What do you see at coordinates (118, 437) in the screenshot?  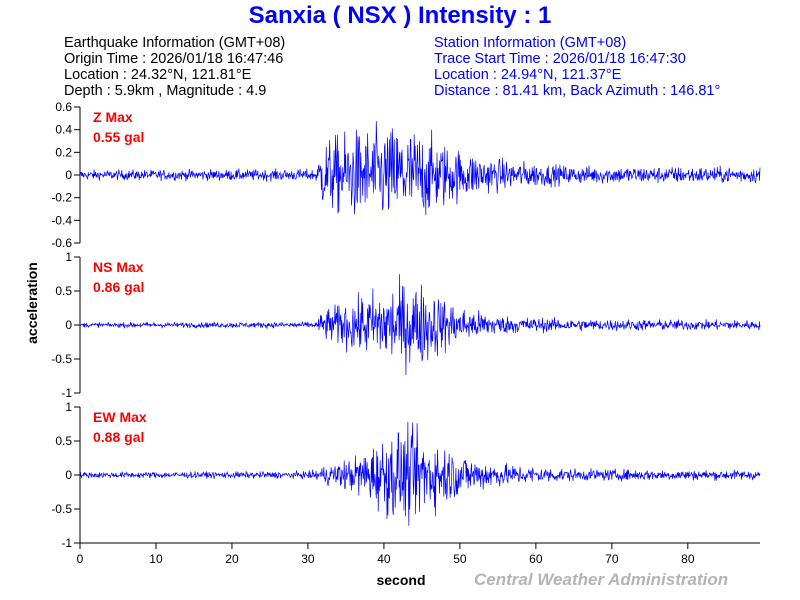 I see `max-value-ew: 0.88 gal` at bounding box center [118, 437].